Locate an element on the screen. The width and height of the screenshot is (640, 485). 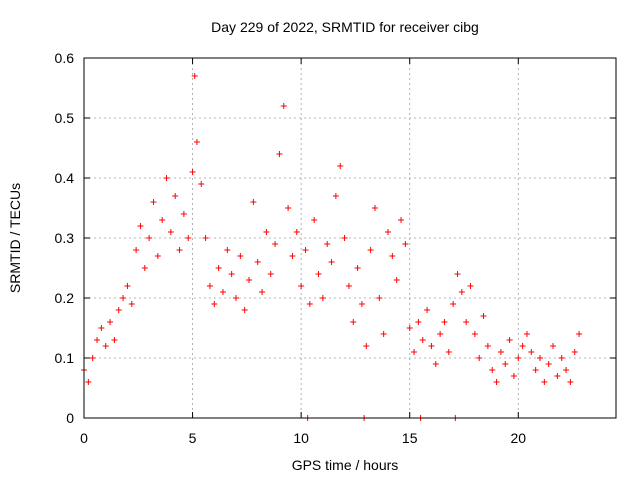
y-tick-label: 0 is located at coordinates (70, 418).